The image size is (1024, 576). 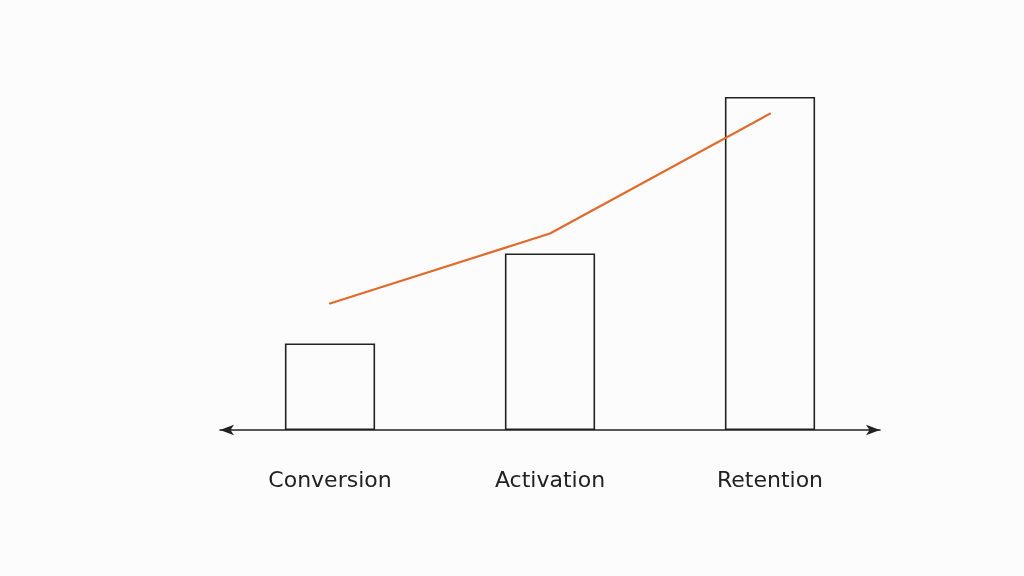 What do you see at coordinates (770, 479) in the screenshot?
I see `x-tick-label: Retention` at bounding box center [770, 479].